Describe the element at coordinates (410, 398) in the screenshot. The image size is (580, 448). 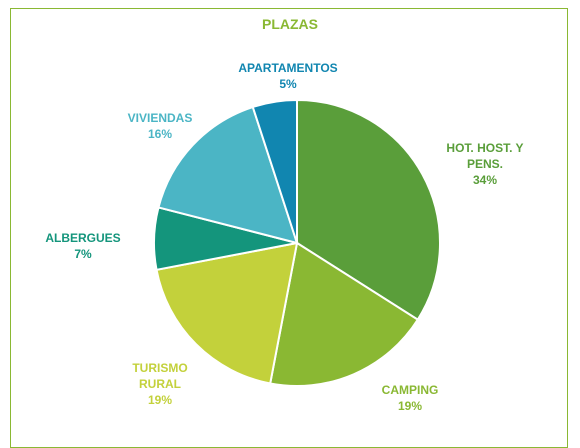
I see `slice-label: CAMPING 19%` at that location.